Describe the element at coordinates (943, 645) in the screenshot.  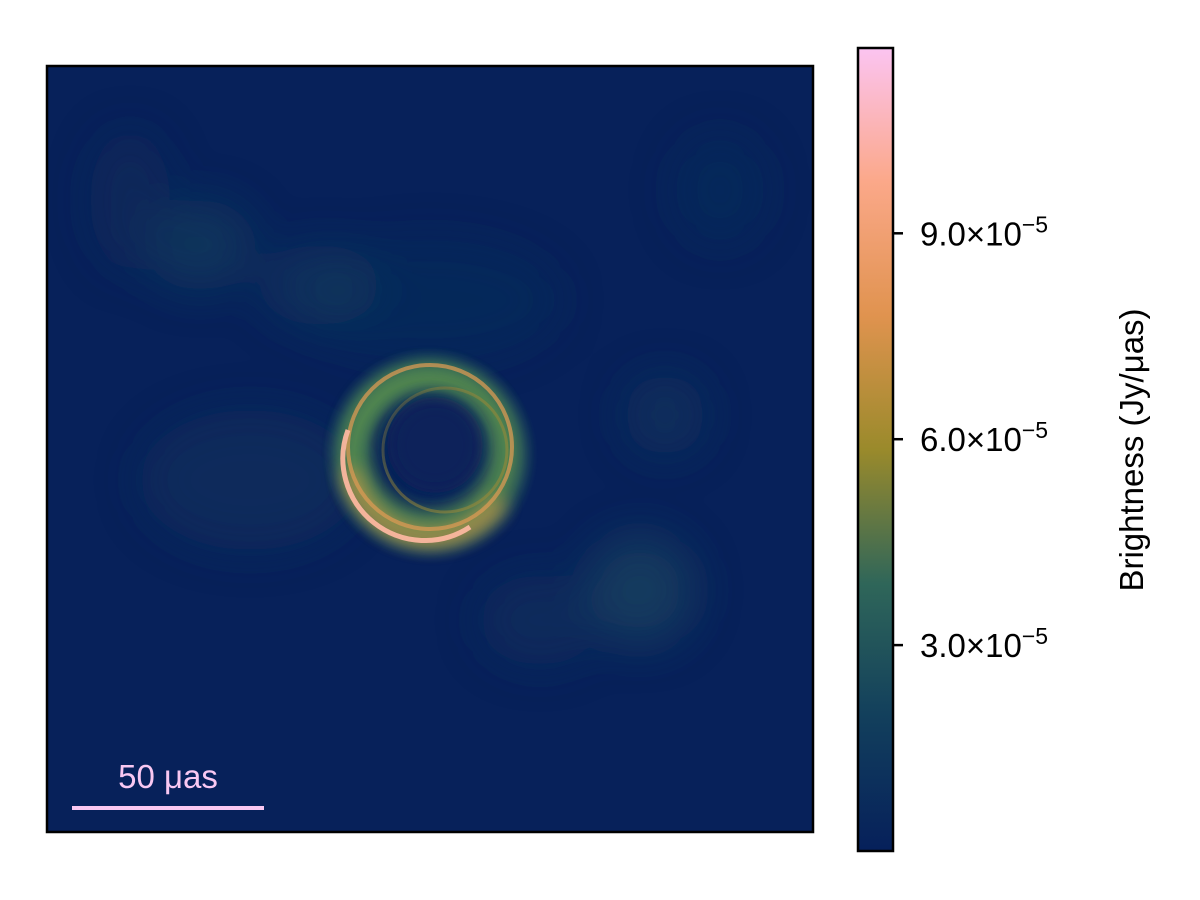
I see `tick-mantissa: 3.0` at that location.